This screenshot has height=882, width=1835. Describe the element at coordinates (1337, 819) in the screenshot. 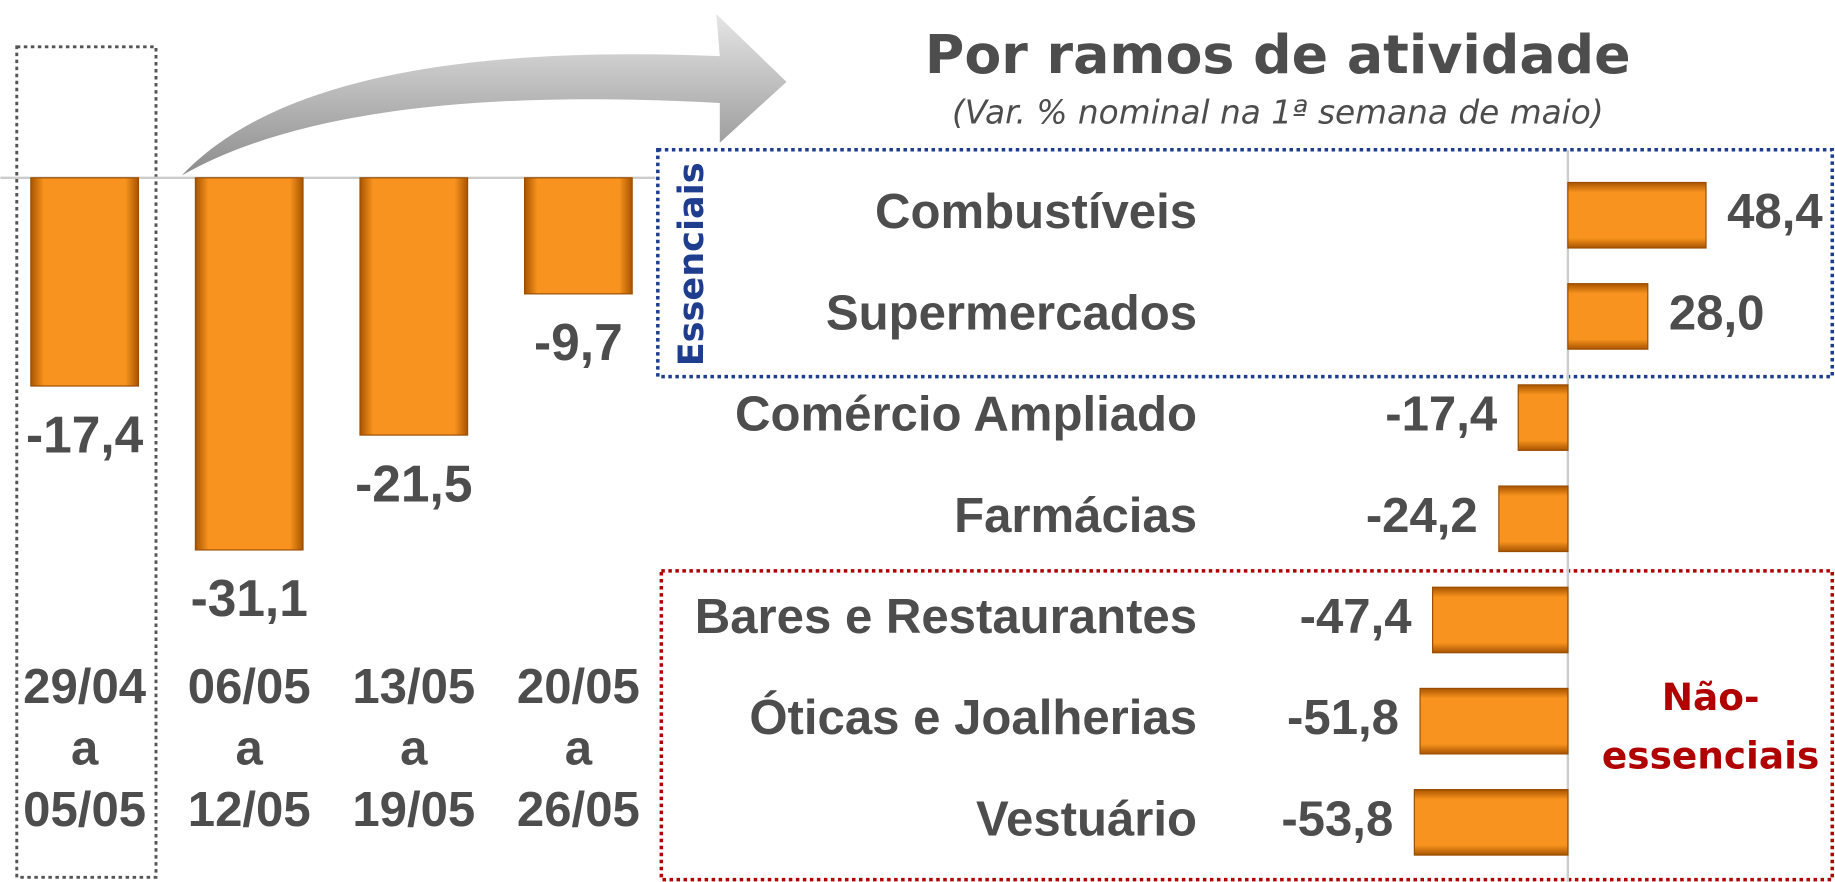

I see `value-label: -53,8` at that location.